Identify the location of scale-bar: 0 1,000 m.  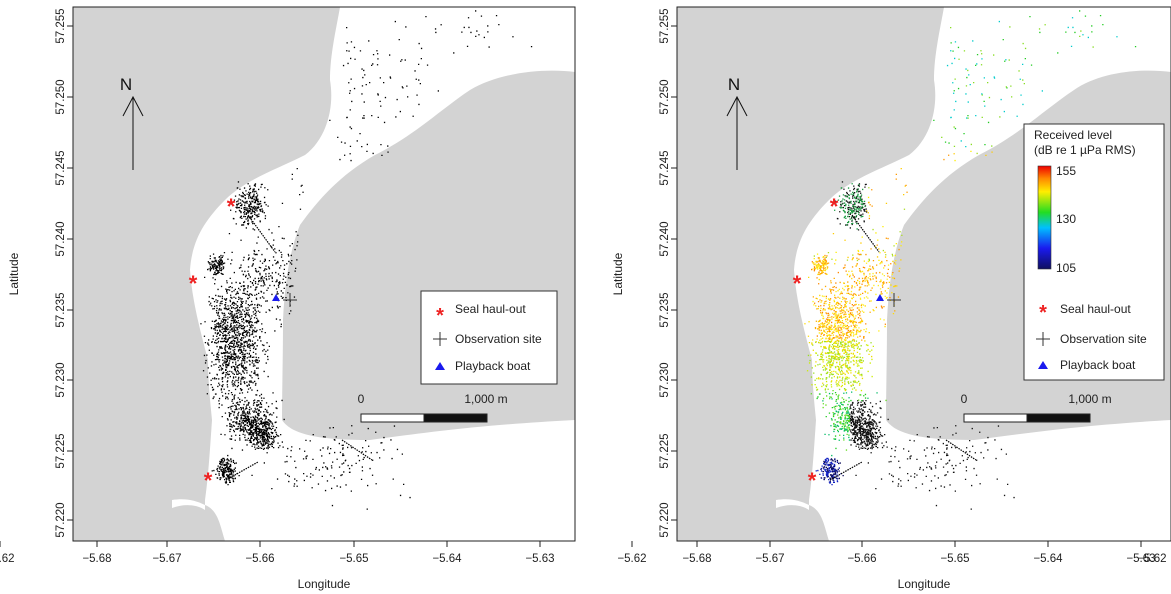
(1036, 407).